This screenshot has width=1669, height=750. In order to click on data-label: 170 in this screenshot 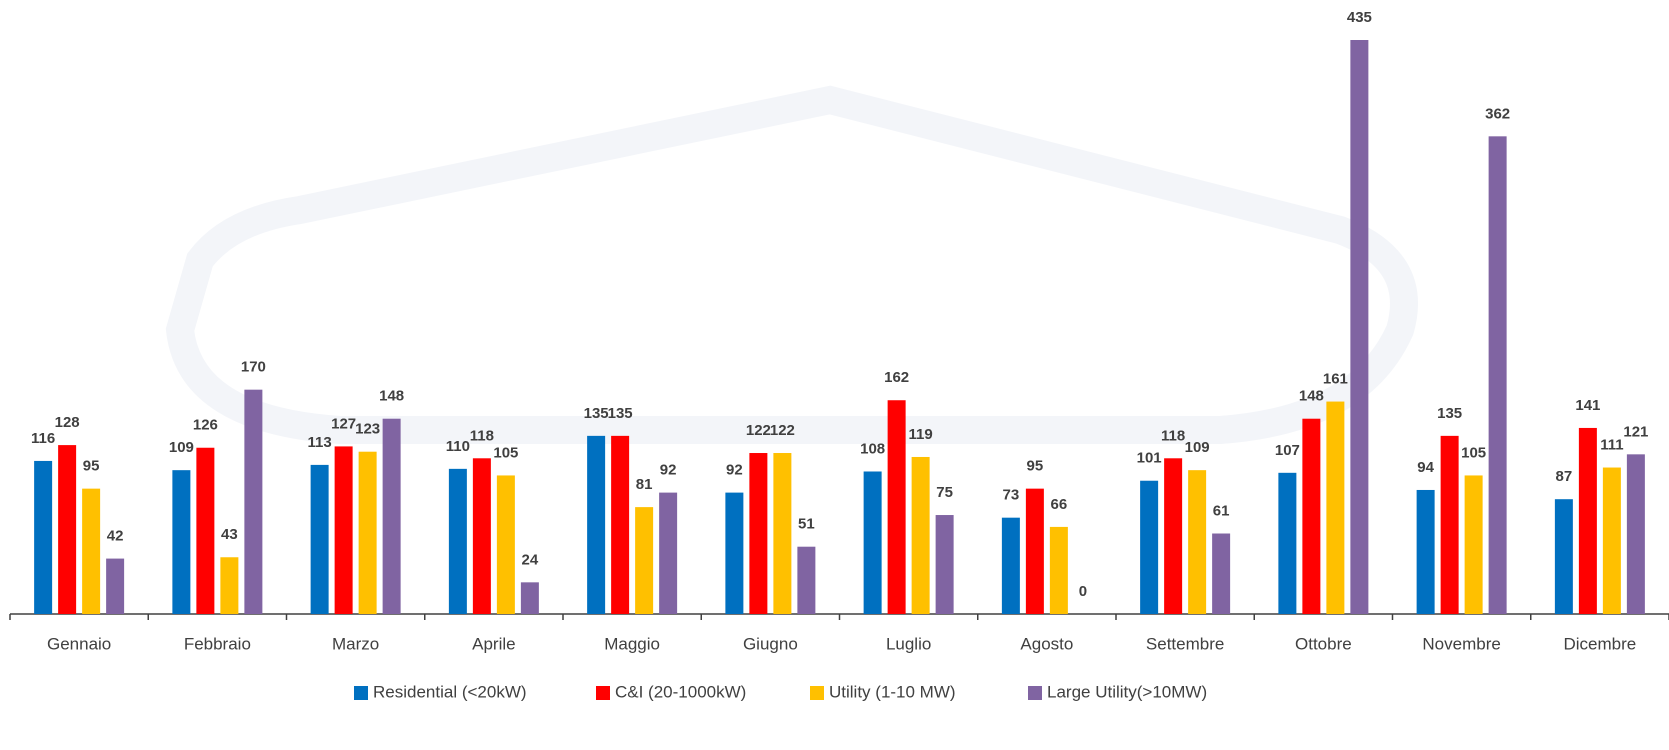, I will do `click(253, 367)`.